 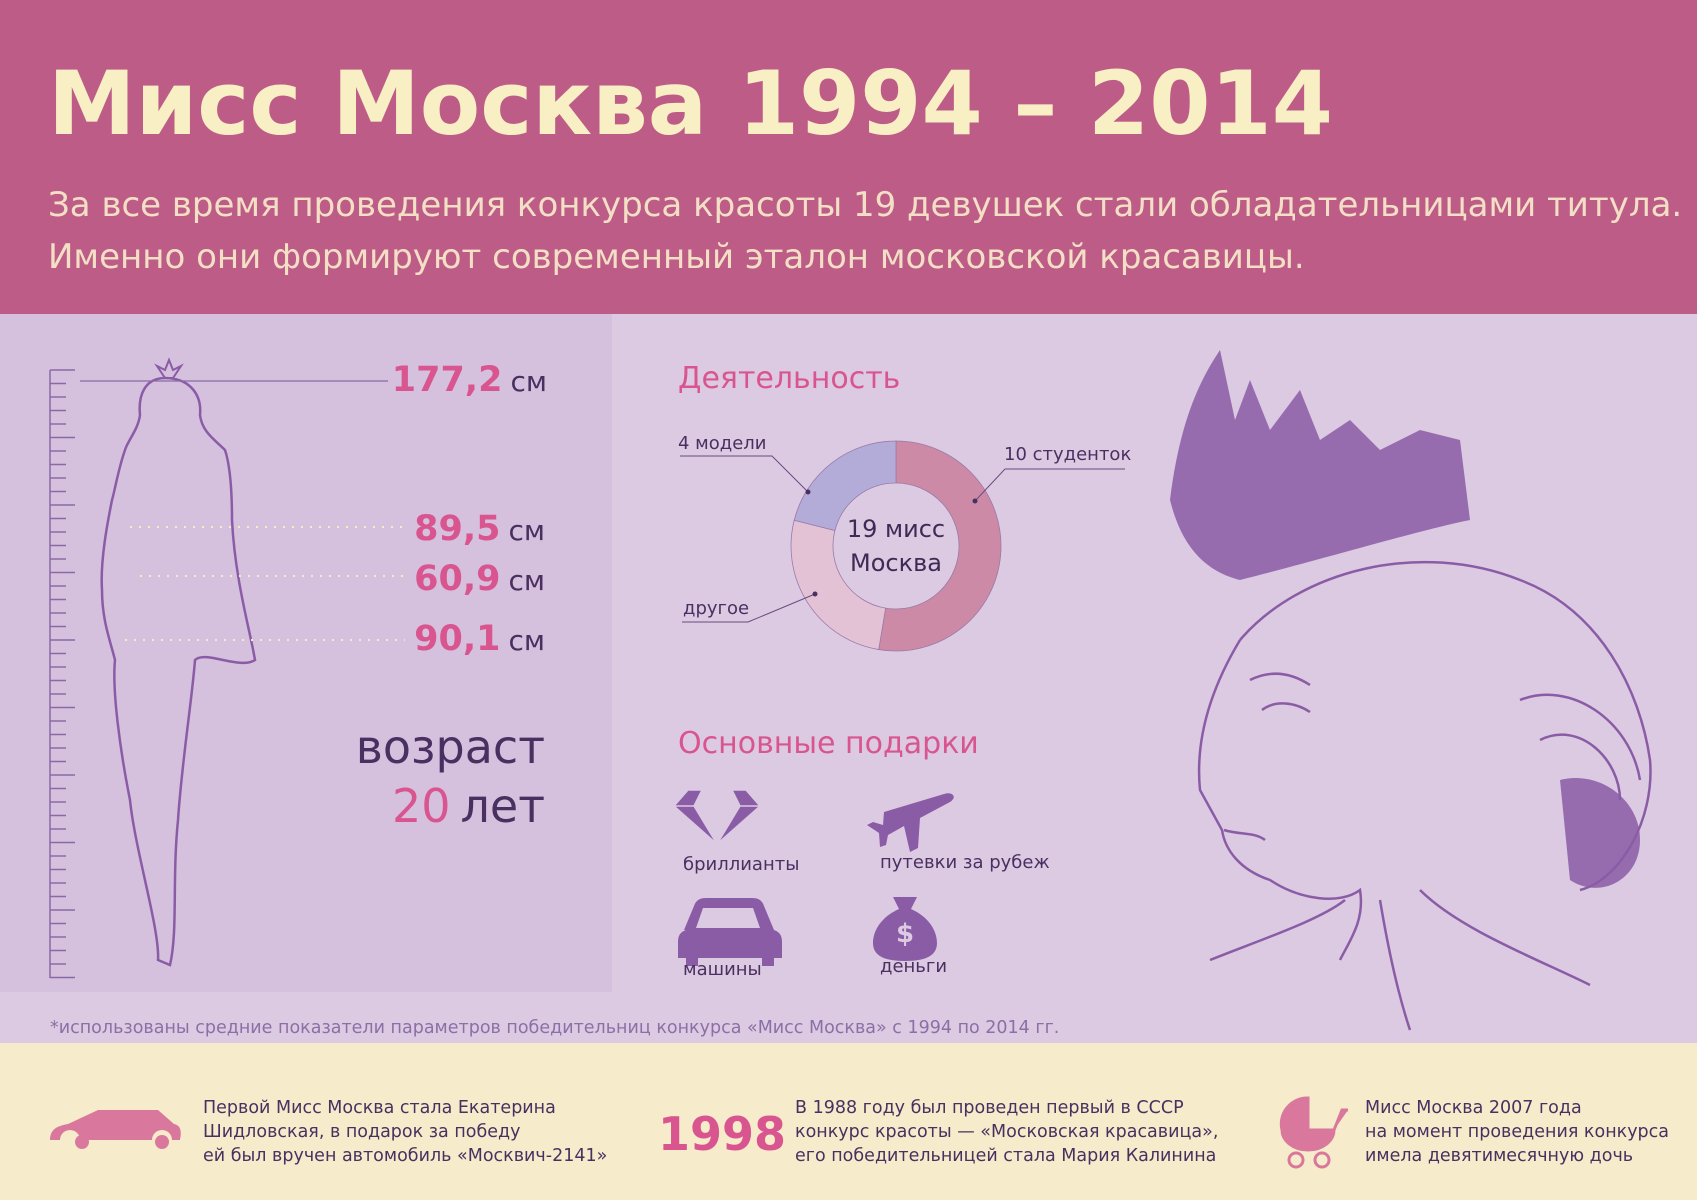 What do you see at coordinates (690, 103) in the screenshot?
I see `title: Мисс Москва 1994 – 2014` at bounding box center [690, 103].